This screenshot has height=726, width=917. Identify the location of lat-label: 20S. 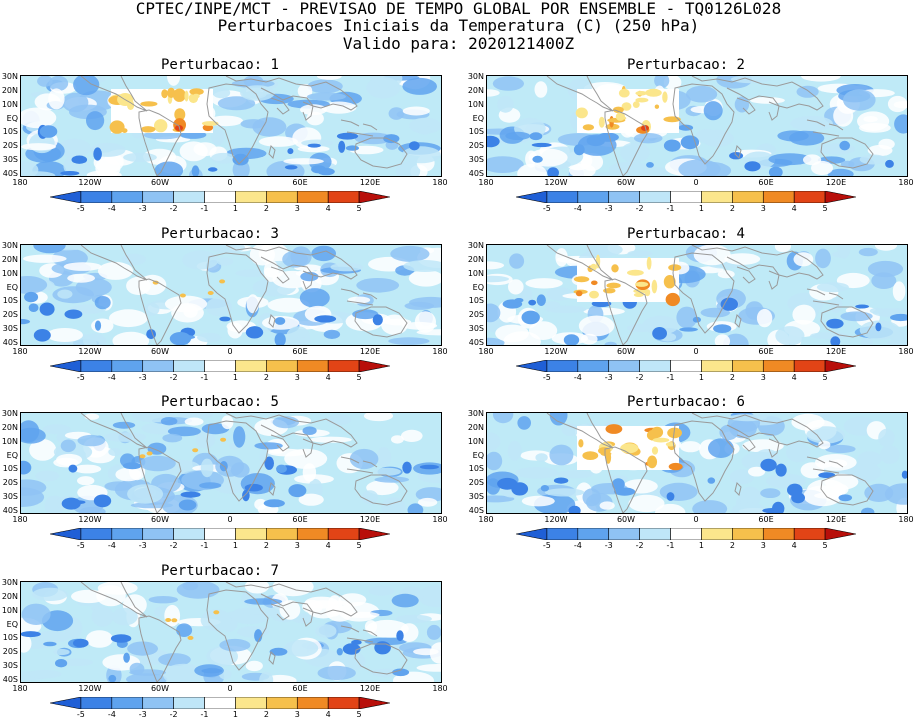
(476, 314).